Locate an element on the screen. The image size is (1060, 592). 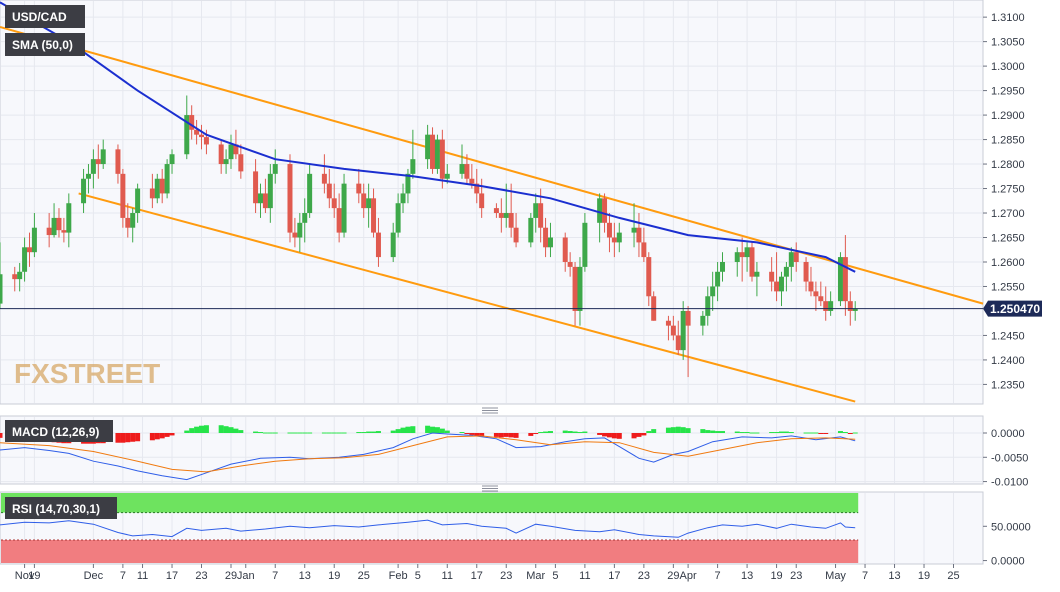
price-y-tick-label: 1.2750 is located at coordinates (1008, 190).